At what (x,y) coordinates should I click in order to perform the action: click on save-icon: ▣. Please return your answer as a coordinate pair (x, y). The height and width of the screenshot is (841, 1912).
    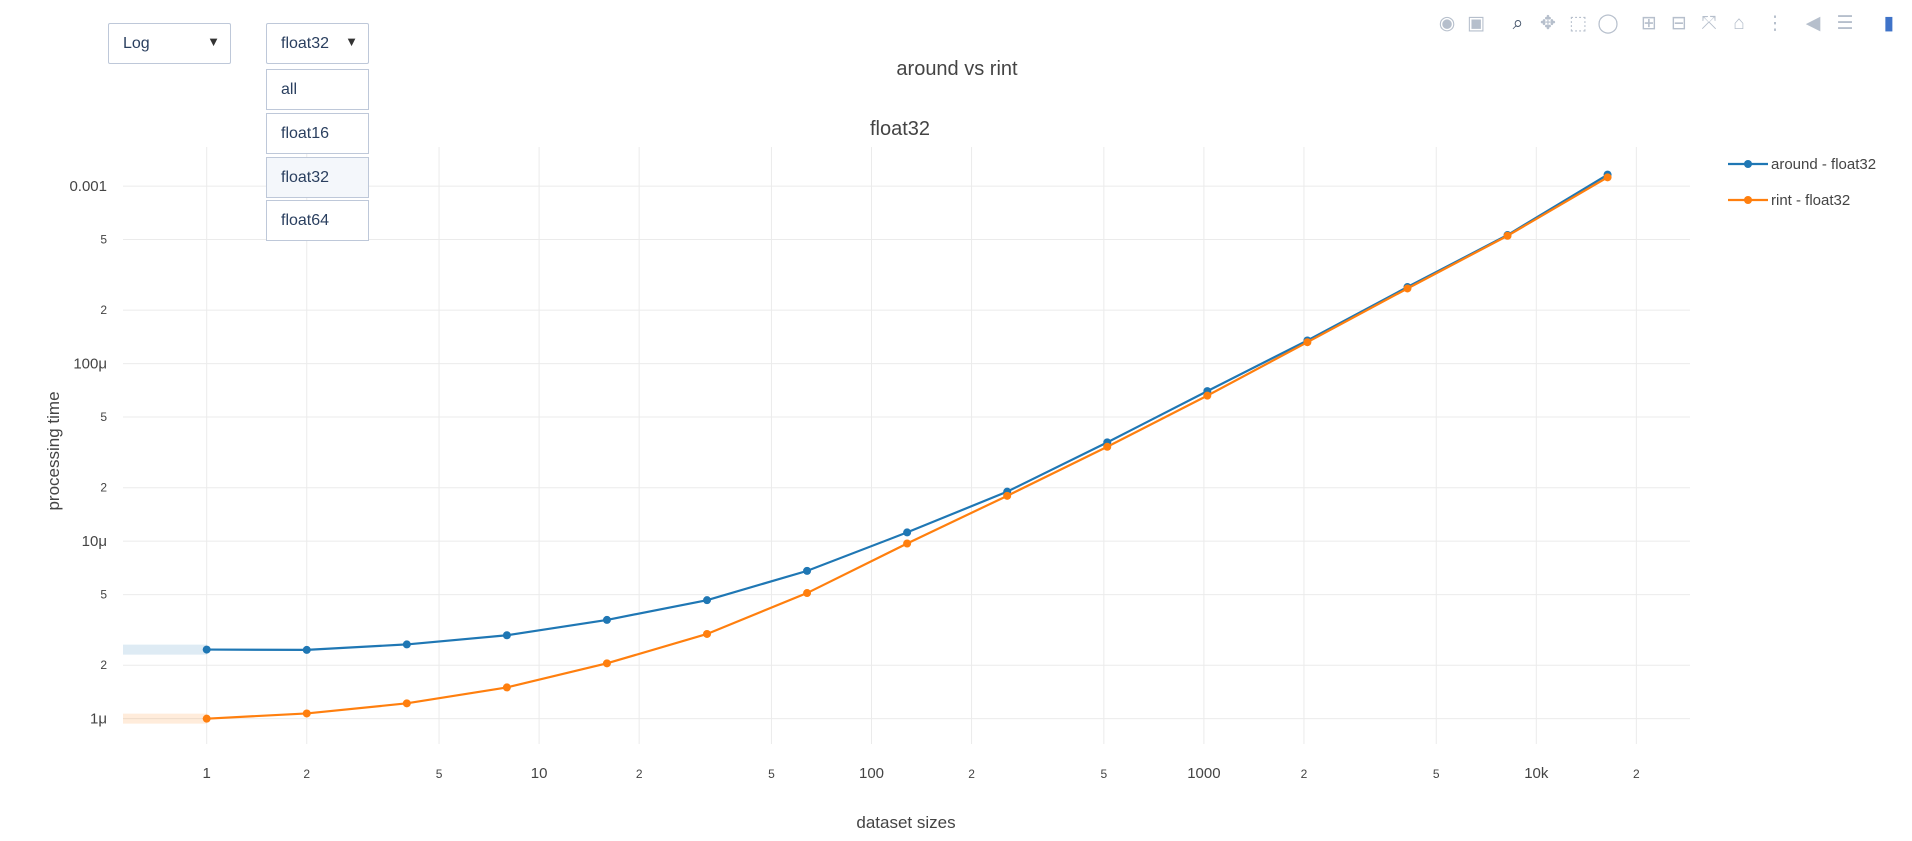
    Looking at the image, I should click on (1476, 23).